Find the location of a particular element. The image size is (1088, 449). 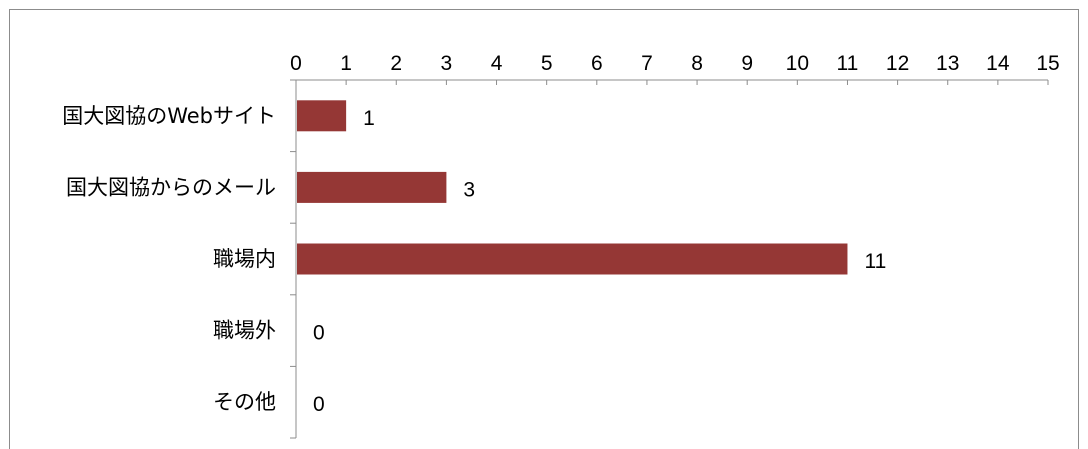

x-tick-label: 13 is located at coordinates (947, 63).